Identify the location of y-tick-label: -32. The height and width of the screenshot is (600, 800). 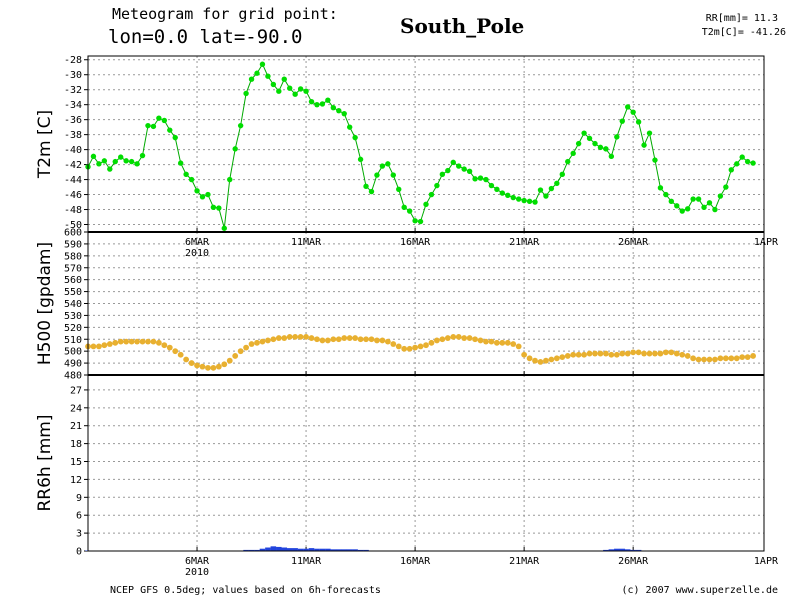
(73, 90).